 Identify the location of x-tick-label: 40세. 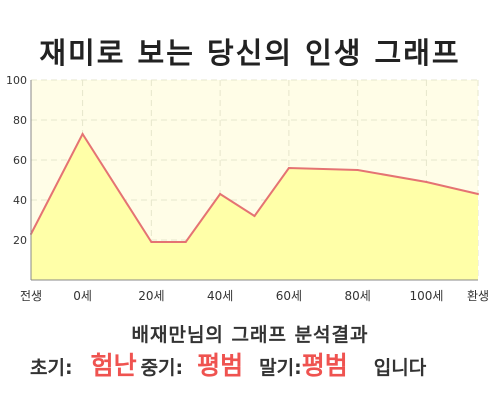
(220, 296).